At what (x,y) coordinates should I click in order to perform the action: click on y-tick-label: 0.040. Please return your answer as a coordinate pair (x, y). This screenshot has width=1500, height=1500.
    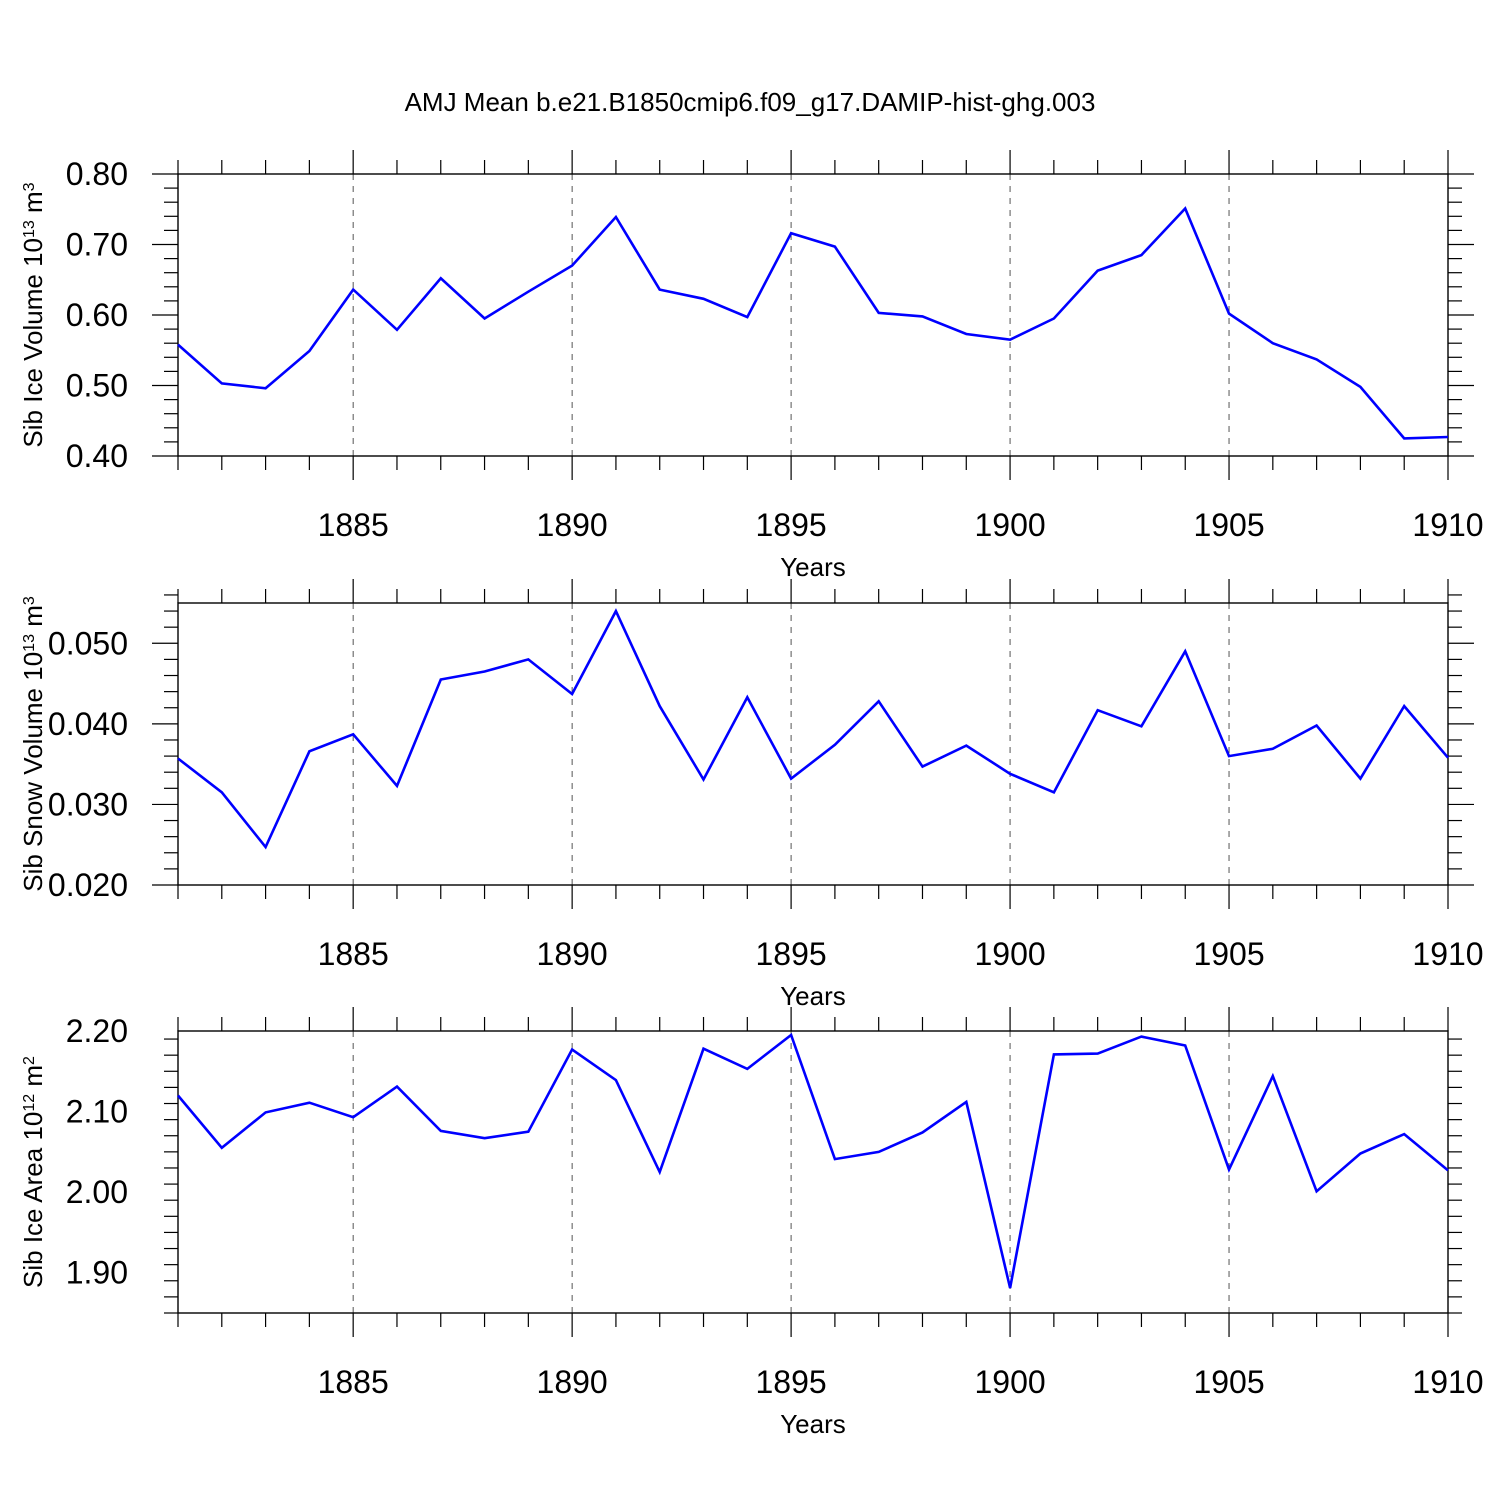
    Looking at the image, I should click on (88, 724).